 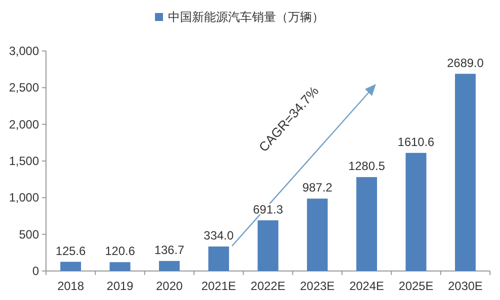 I want to click on legend-label: 中国新能源汽车销量（万辆）, so click(x=246, y=17).